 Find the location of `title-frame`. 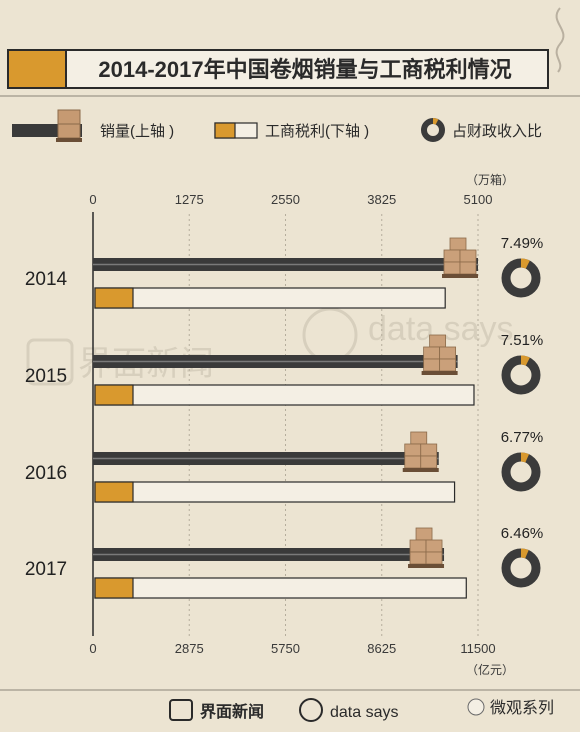

title-frame is located at coordinates (278, 69).